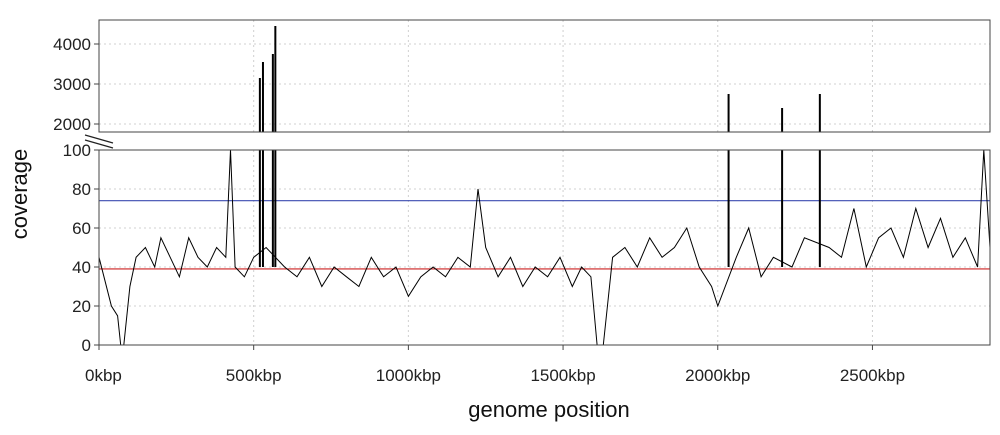 Image resolution: width=1000 pixels, height=435 pixels. I want to click on reference-lines, so click(544, 235).